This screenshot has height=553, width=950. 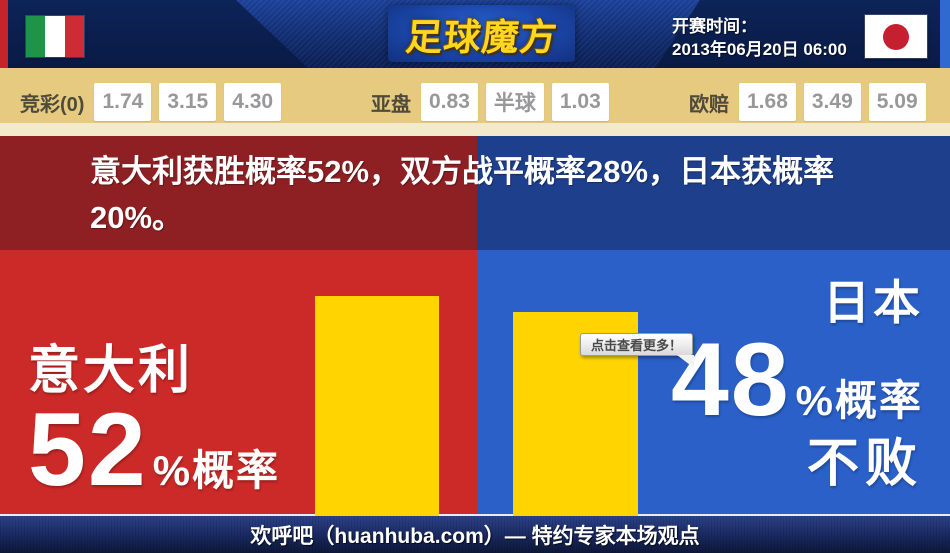 I want to click on oupei-home-odds: 1.68, so click(x=767, y=102).